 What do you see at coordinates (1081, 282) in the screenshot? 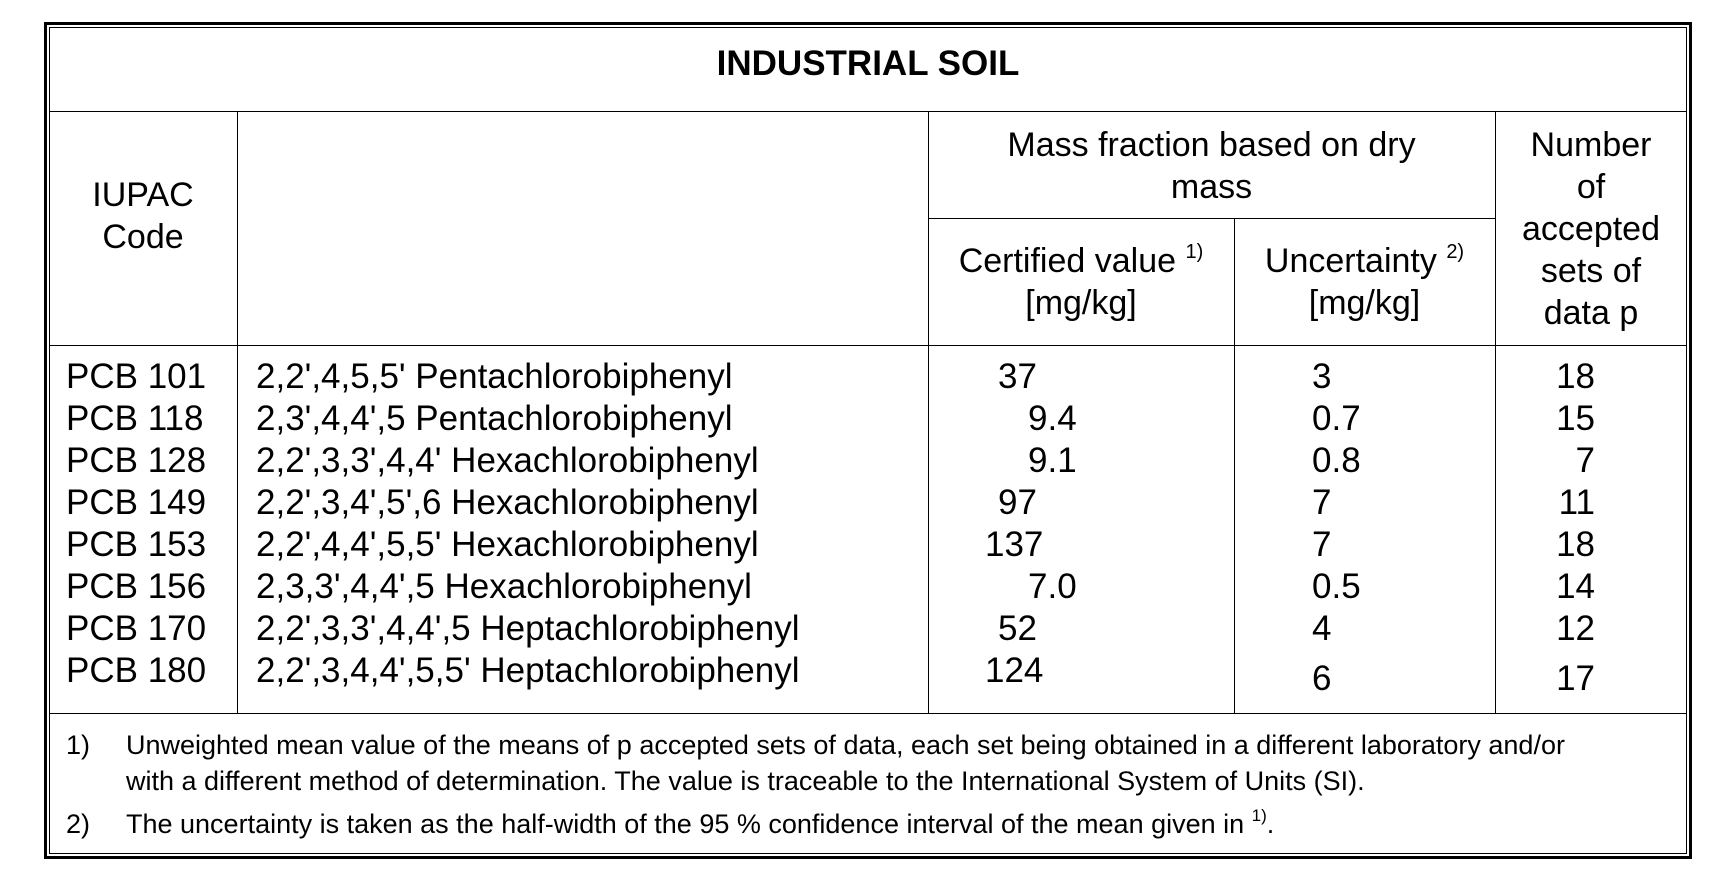
I see `header-certified-value: Certified value 1) [mg/kg]` at bounding box center [1081, 282].